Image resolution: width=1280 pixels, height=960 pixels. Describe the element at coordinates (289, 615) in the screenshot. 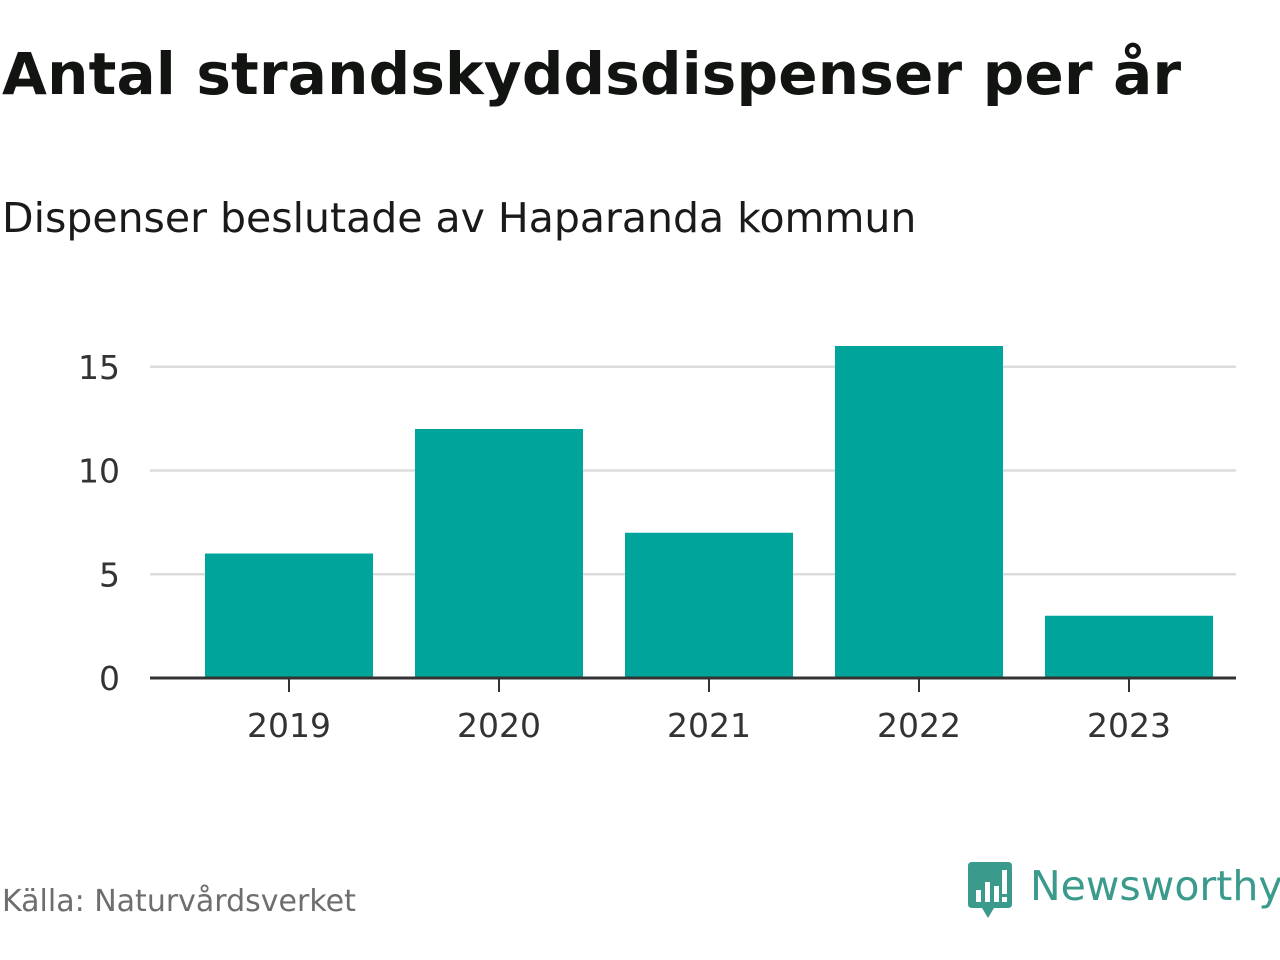

I see `bar-2019` at that location.